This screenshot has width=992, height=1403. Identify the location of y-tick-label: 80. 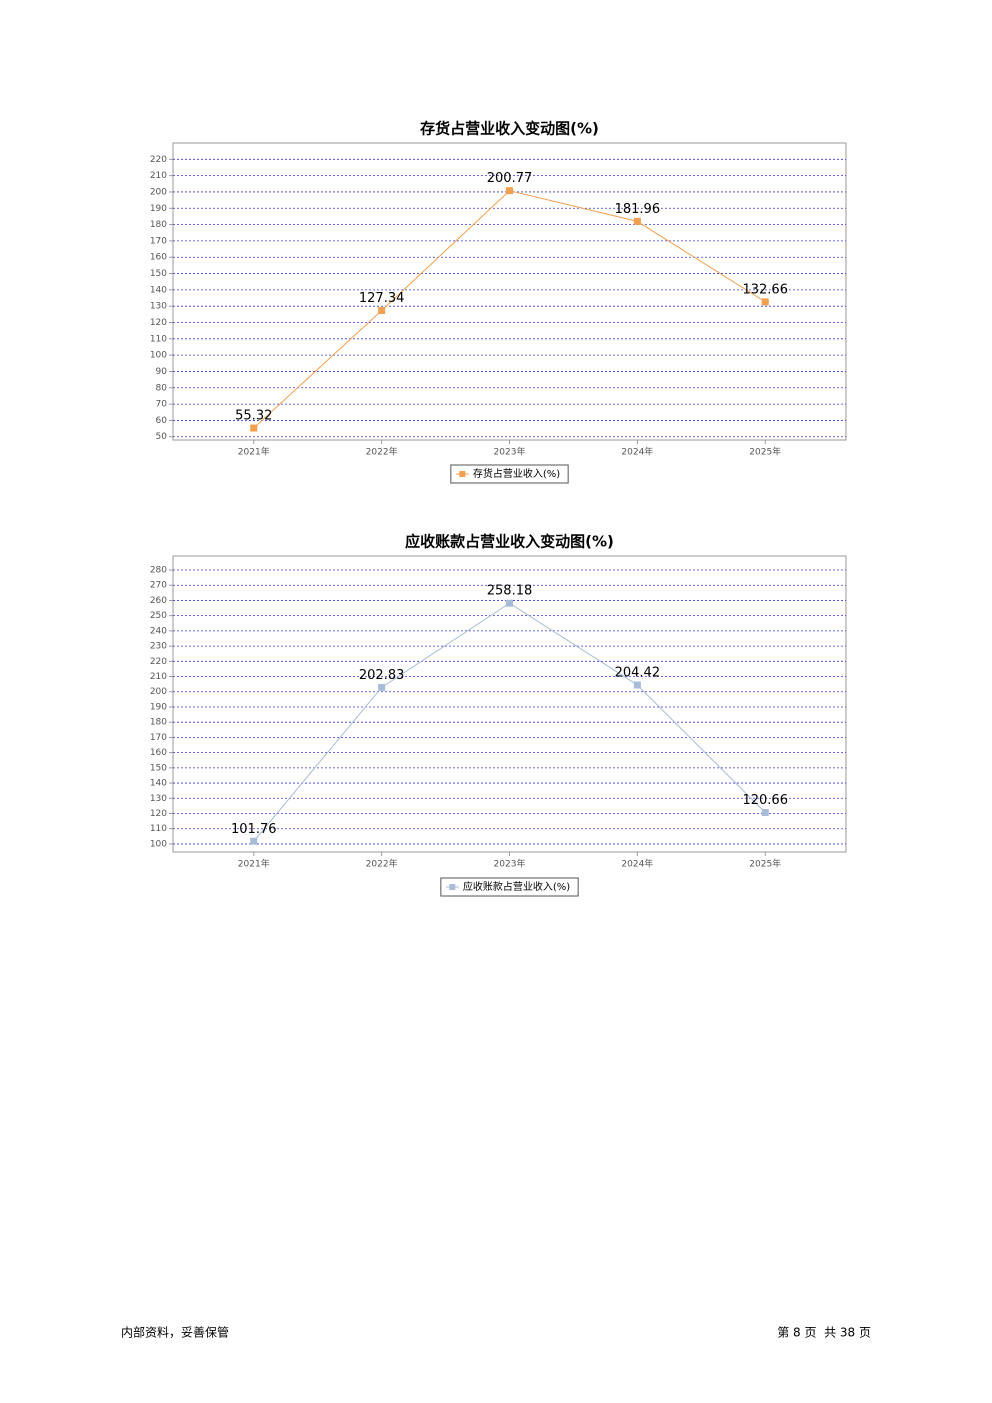
(162, 388).